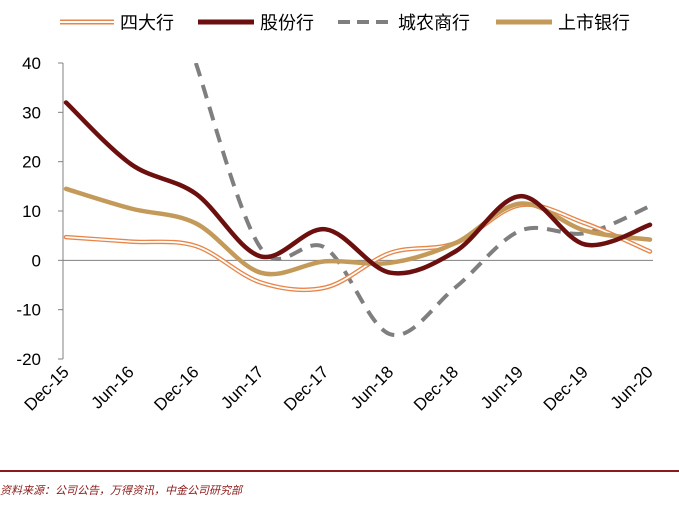 The width and height of the screenshot is (679, 512). I want to click on x-tick-label: Jun-18, so click(372, 387).